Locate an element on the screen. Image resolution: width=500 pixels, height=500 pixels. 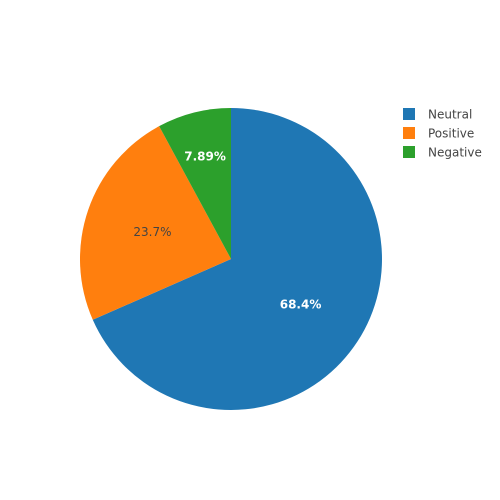
slice-label-positive: 23.7% is located at coordinates (152, 232).